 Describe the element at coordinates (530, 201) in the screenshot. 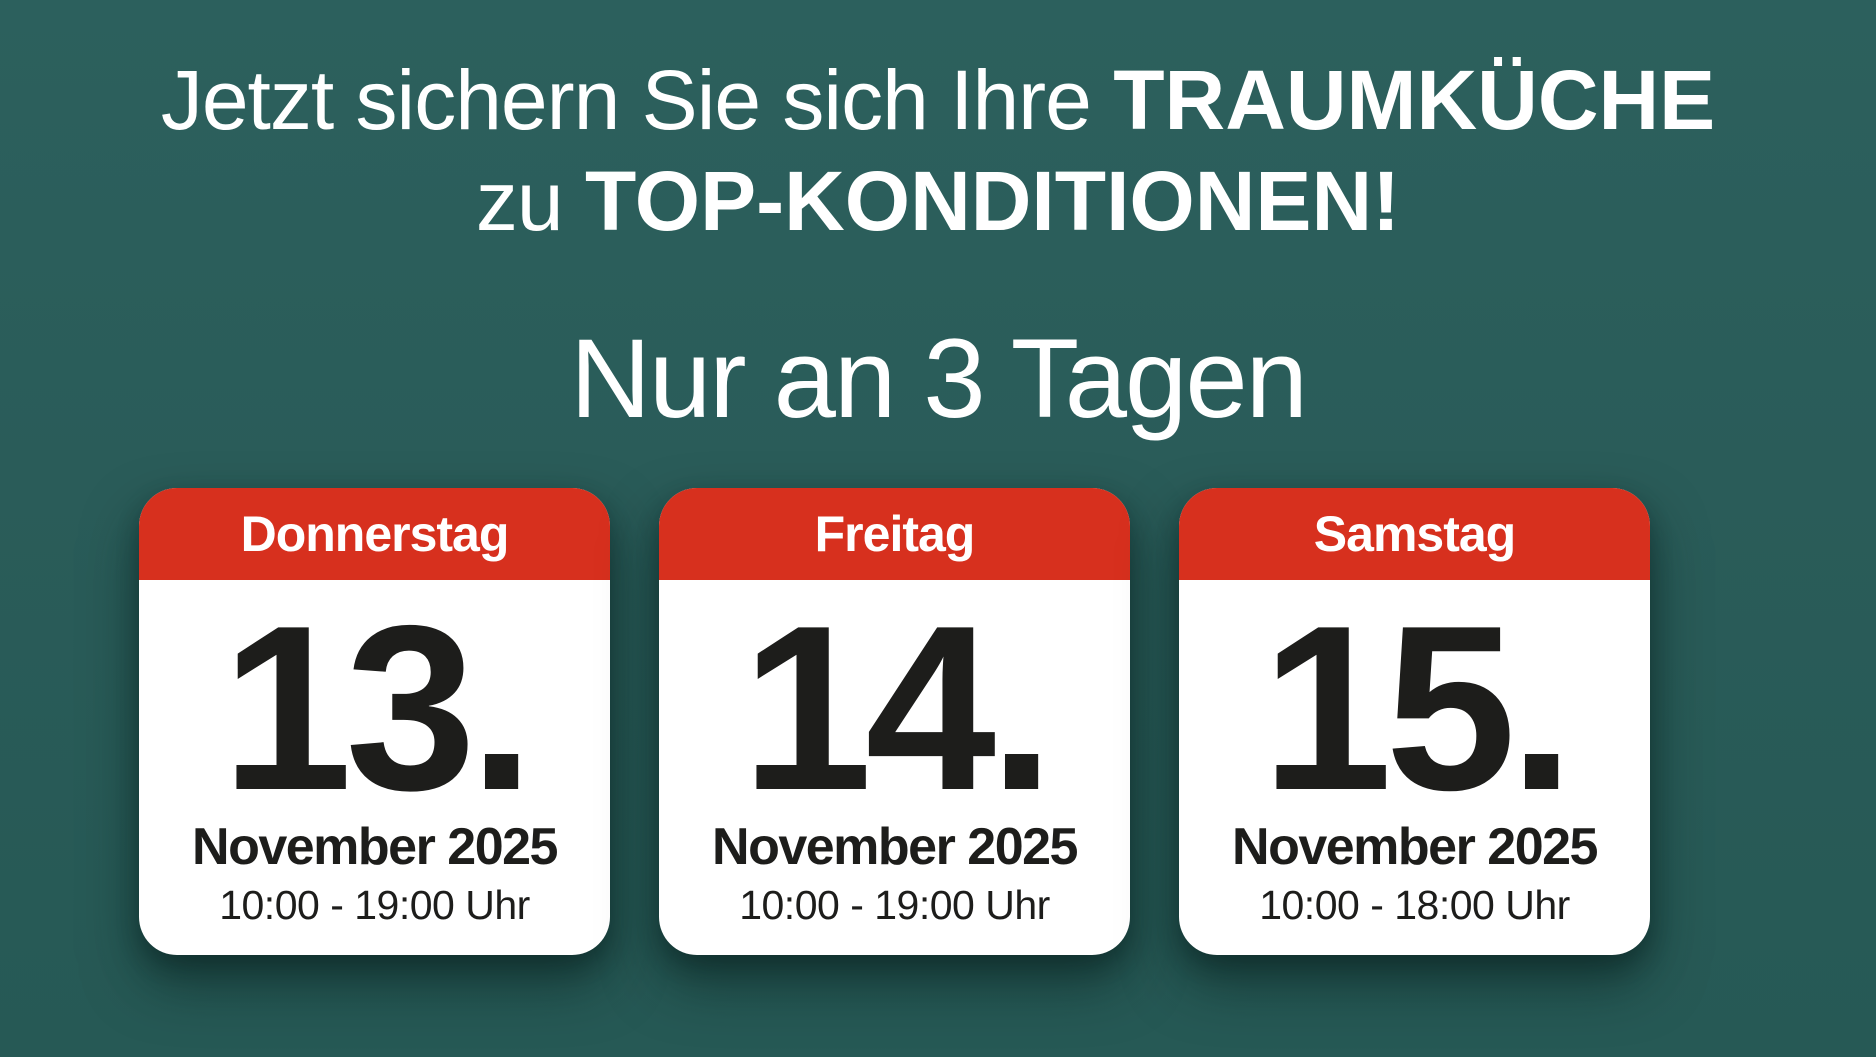

I see `headline-line2-regular-text: zu` at that location.